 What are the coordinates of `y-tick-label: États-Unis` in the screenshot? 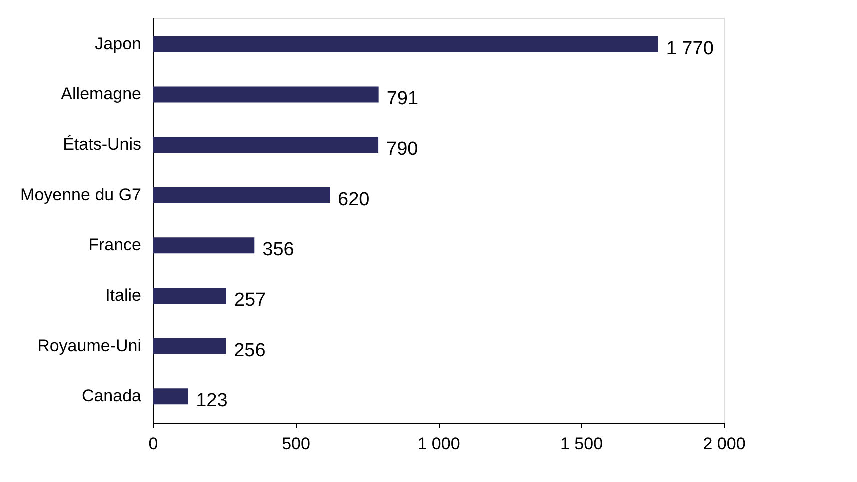 It's located at (102, 144).